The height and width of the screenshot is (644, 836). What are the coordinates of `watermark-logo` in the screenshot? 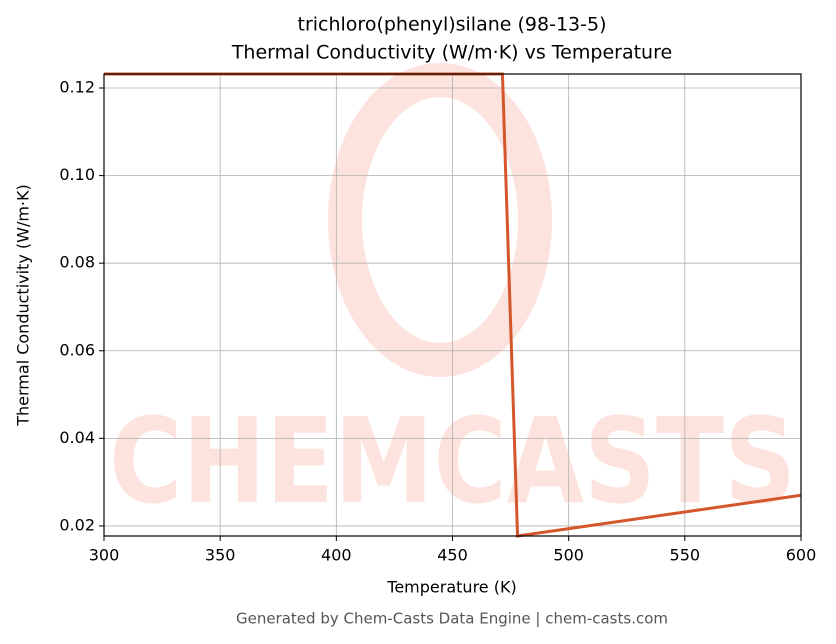 It's located at (440, 220).